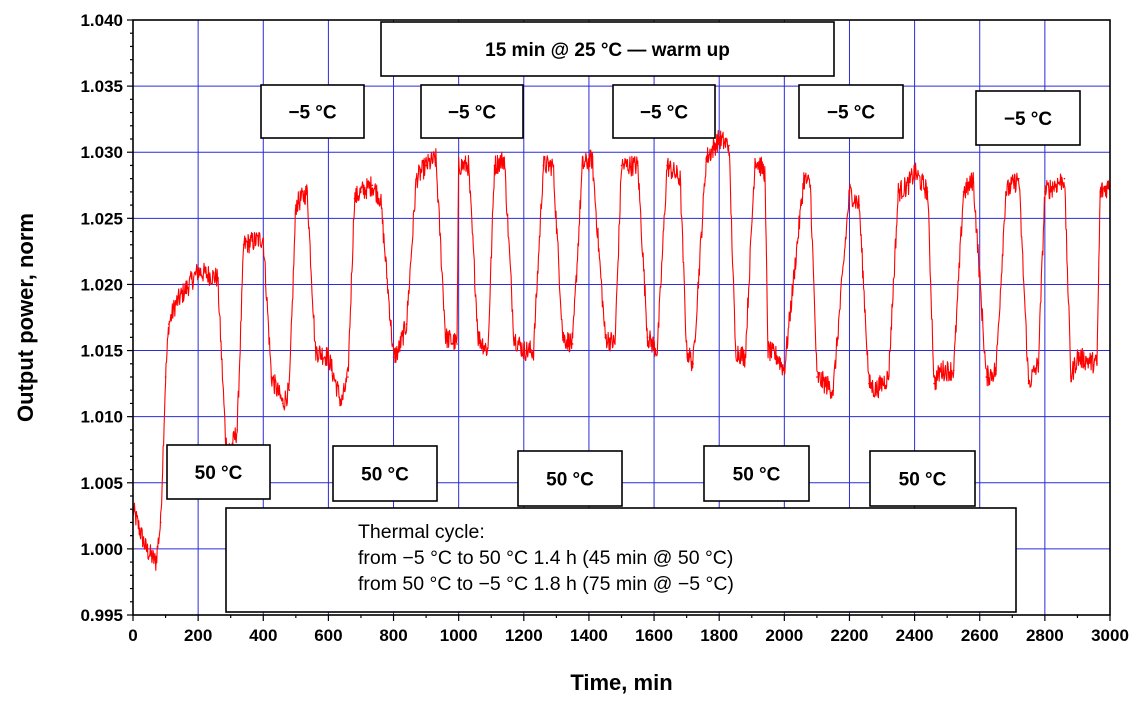  What do you see at coordinates (101, 284) in the screenshot?
I see `y-tick-label: 1.020` at bounding box center [101, 284].